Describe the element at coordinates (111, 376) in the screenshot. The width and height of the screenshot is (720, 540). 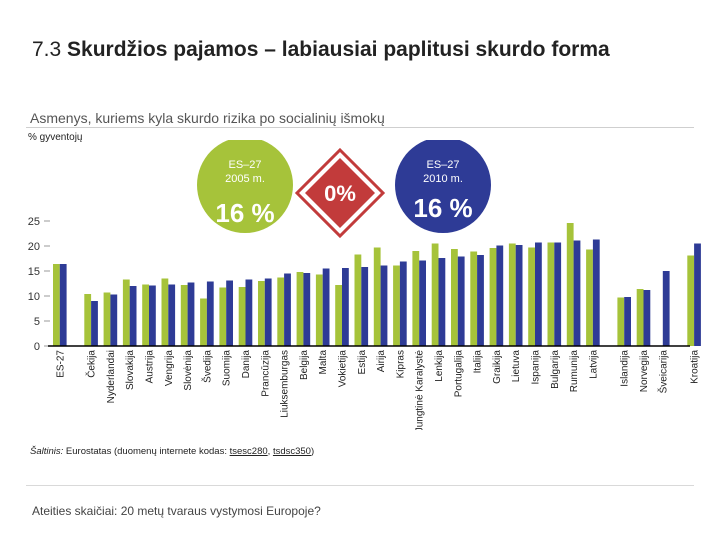
I see `x-tick-label: Nyderlandai` at that location.